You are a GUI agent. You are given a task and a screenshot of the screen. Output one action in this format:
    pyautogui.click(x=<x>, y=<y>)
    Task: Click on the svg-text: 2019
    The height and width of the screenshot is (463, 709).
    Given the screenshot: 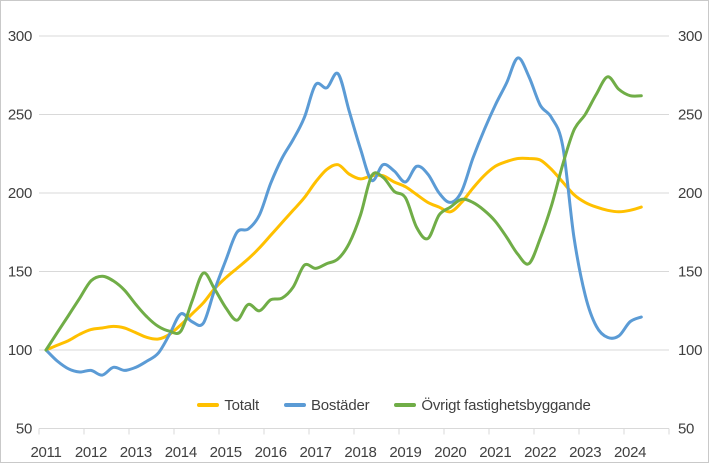 What is the action you would take?
    pyautogui.click(x=405, y=452)
    